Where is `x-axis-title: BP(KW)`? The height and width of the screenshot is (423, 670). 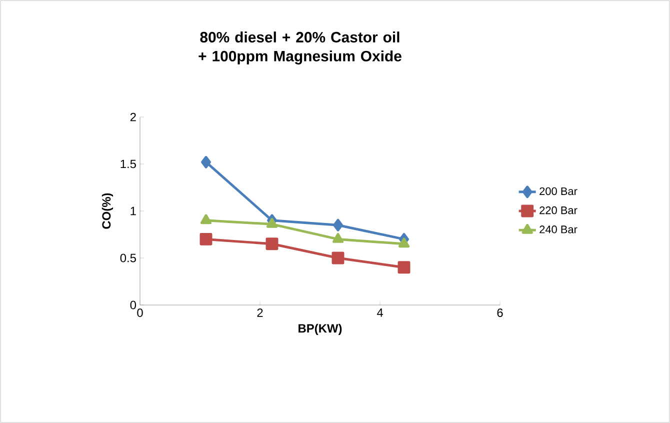 x-axis-title: BP(KW) is located at coordinates (320, 329).